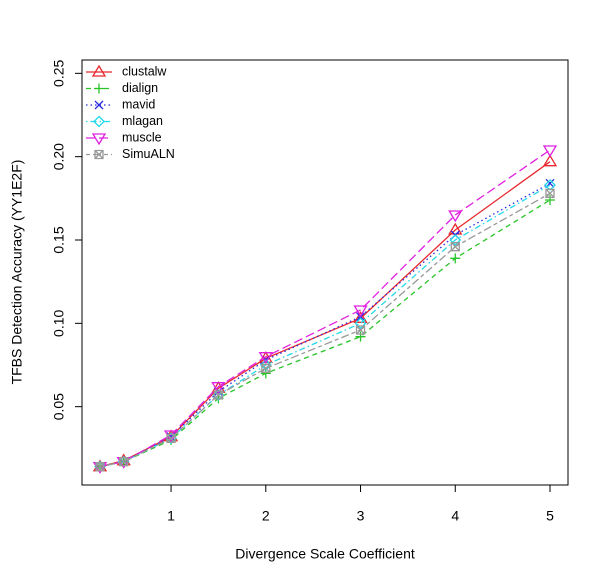 The width and height of the screenshot is (600, 575). What do you see at coordinates (59, 72) in the screenshot?
I see `y-tick-label: 0.25` at bounding box center [59, 72].